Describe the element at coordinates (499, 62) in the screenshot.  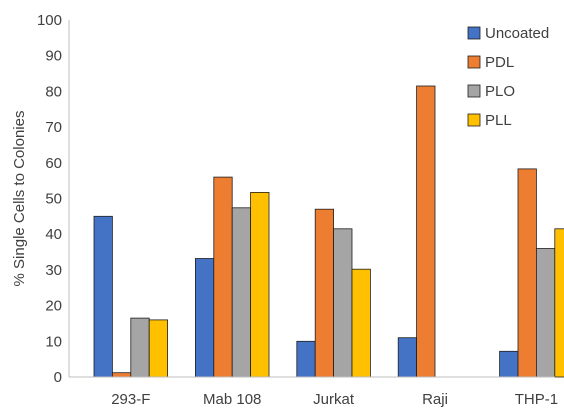
I see `legend-label-pdl: PDL` at that location.